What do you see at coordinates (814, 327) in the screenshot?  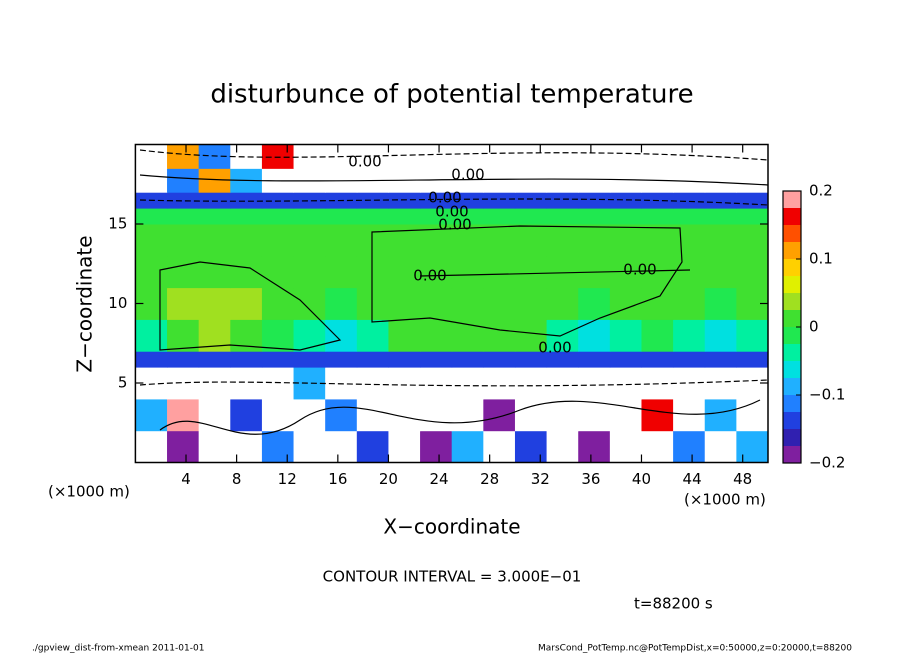 I see `colorbar-tick-label: 0` at bounding box center [814, 327].